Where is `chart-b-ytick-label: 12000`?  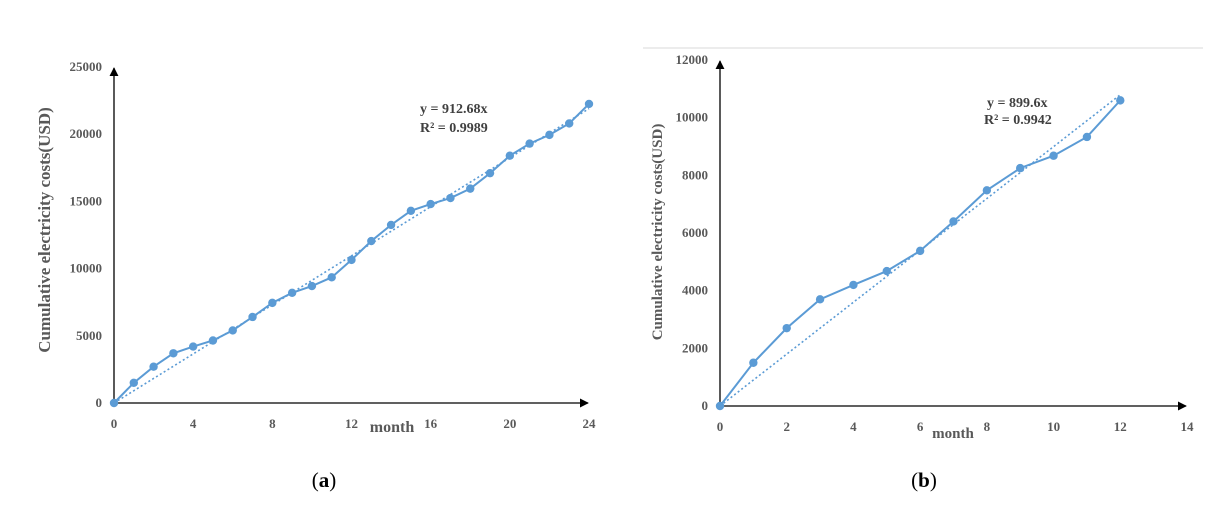 chart-b-ytick-label: 12000 is located at coordinates (692, 59).